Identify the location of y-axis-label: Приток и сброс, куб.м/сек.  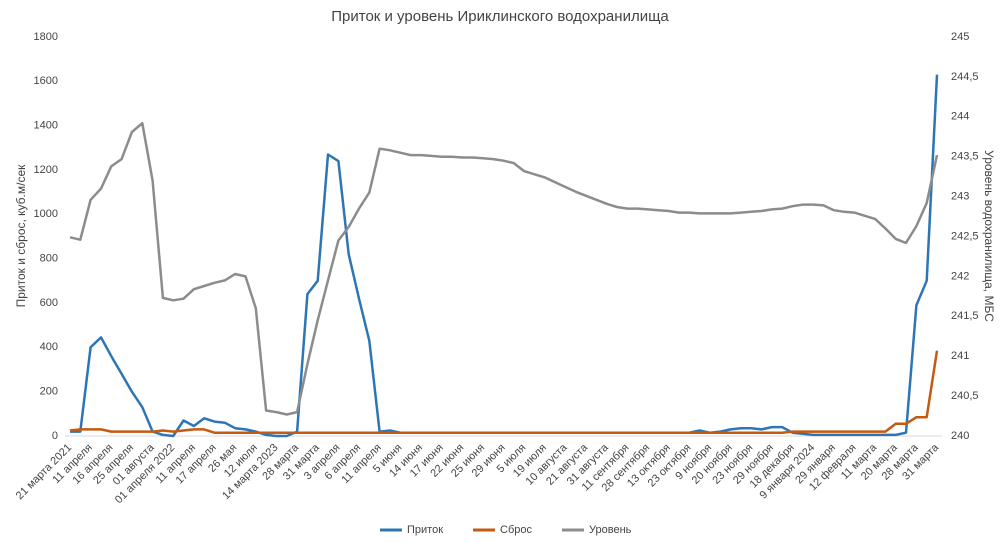
(21, 236).